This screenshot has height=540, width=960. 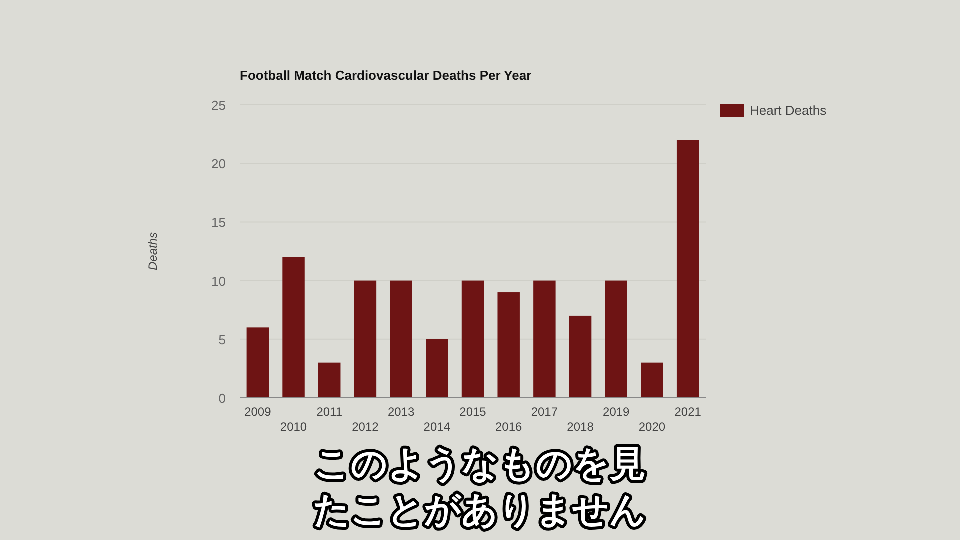 What do you see at coordinates (258, 412) in the screenshot?
I see `x-tick-label: 2009` at bounding box center [258, 412].